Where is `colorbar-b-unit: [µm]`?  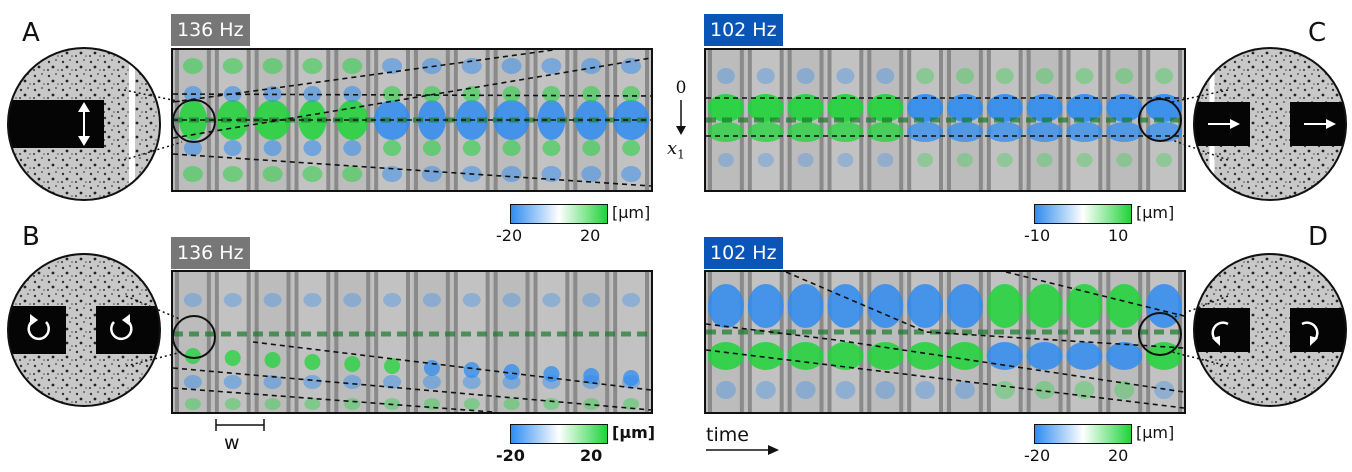
colorbar-b-unit: [µm] is located at coordinates (634, 432).